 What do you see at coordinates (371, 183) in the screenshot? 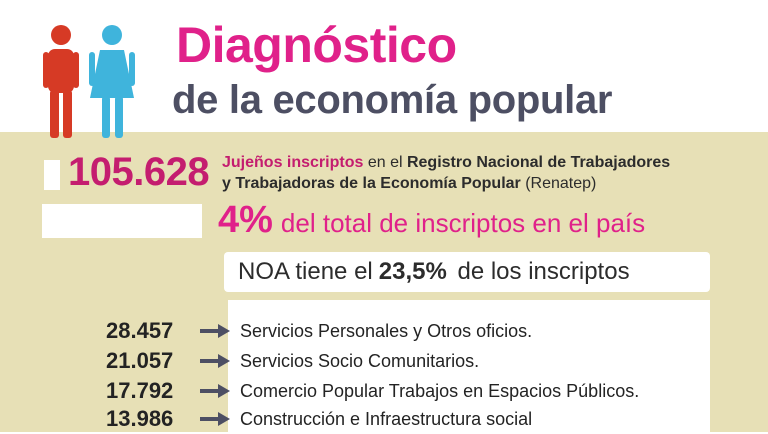
I see `registry-text-segment: y Trabajadoras de la Economía Popular` at bounding box center [371, 183].